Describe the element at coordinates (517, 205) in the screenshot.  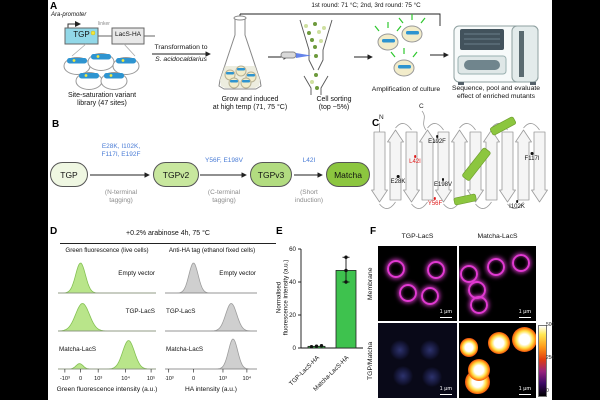
I see `mutation-label-i102k: I102K` at that location.